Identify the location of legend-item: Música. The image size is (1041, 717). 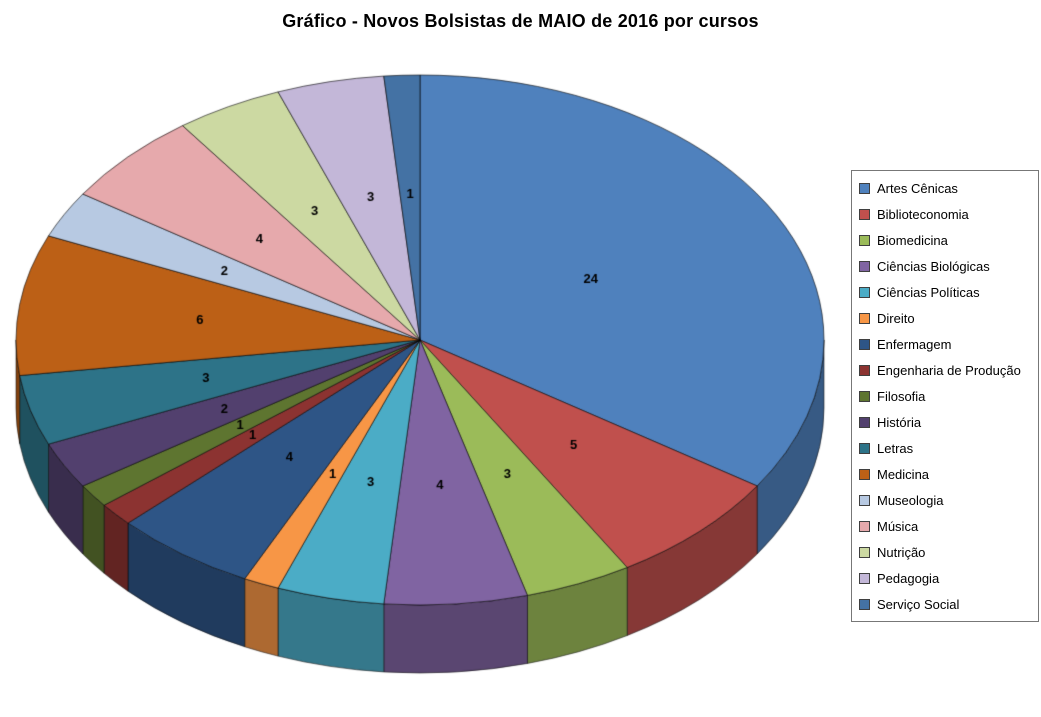
(947, 526).